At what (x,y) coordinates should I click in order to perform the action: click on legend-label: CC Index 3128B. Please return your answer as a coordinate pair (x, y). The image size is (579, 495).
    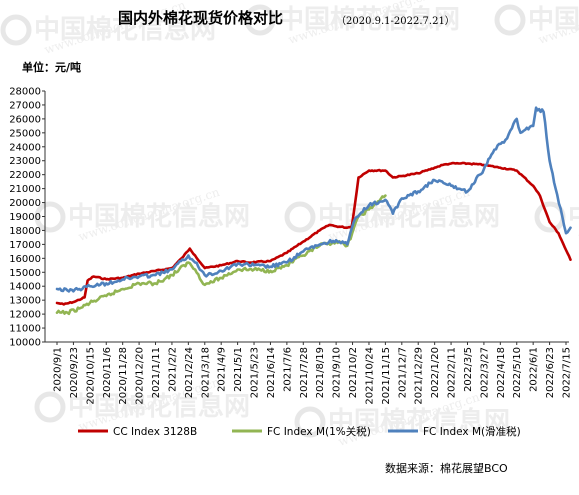
    Looking at the image, I should click on (155, 432).